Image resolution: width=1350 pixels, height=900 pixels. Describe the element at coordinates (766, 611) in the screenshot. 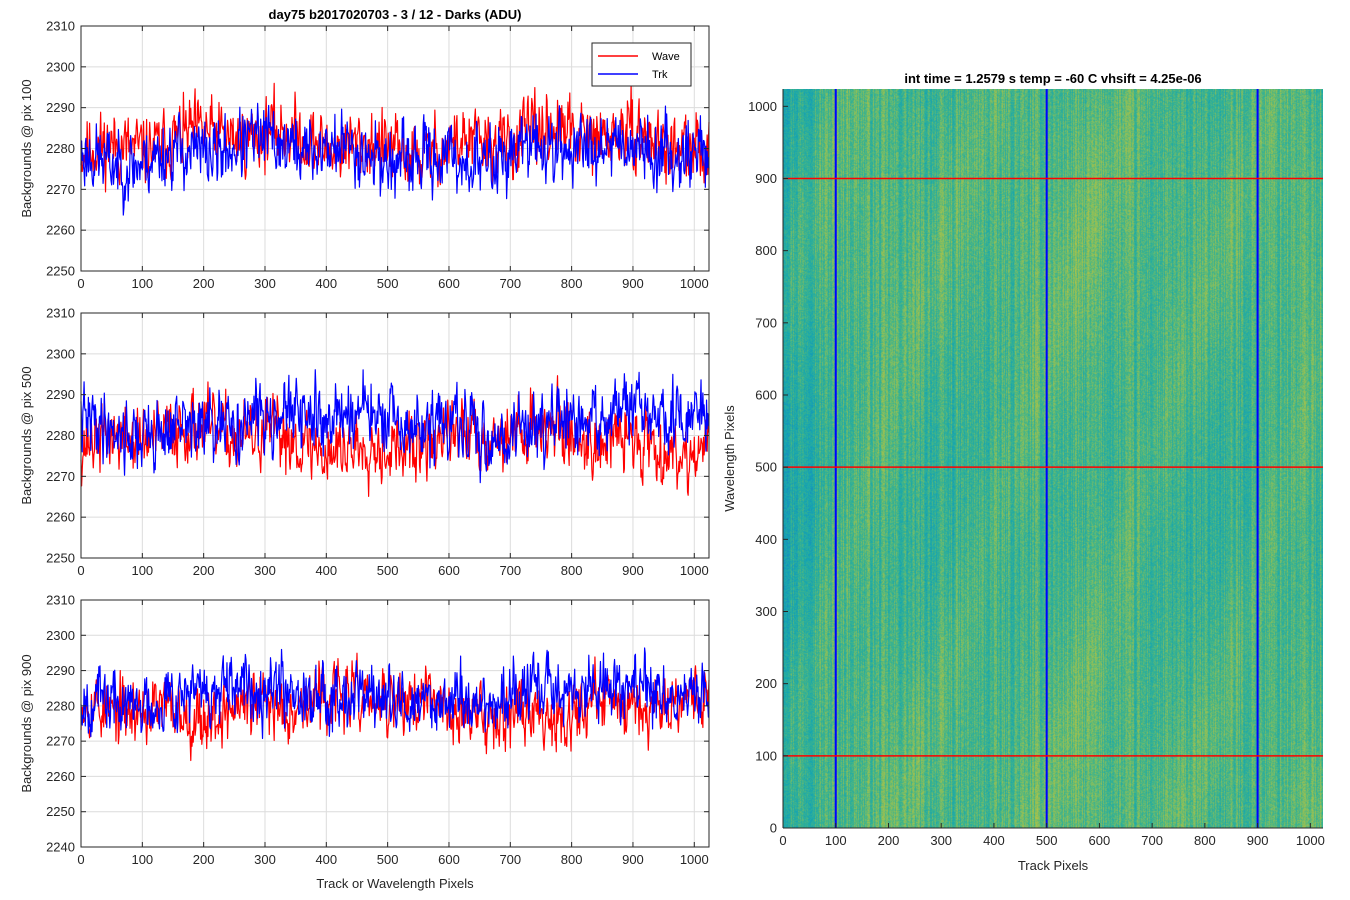

I see `y-tick-label: 300` at that location.